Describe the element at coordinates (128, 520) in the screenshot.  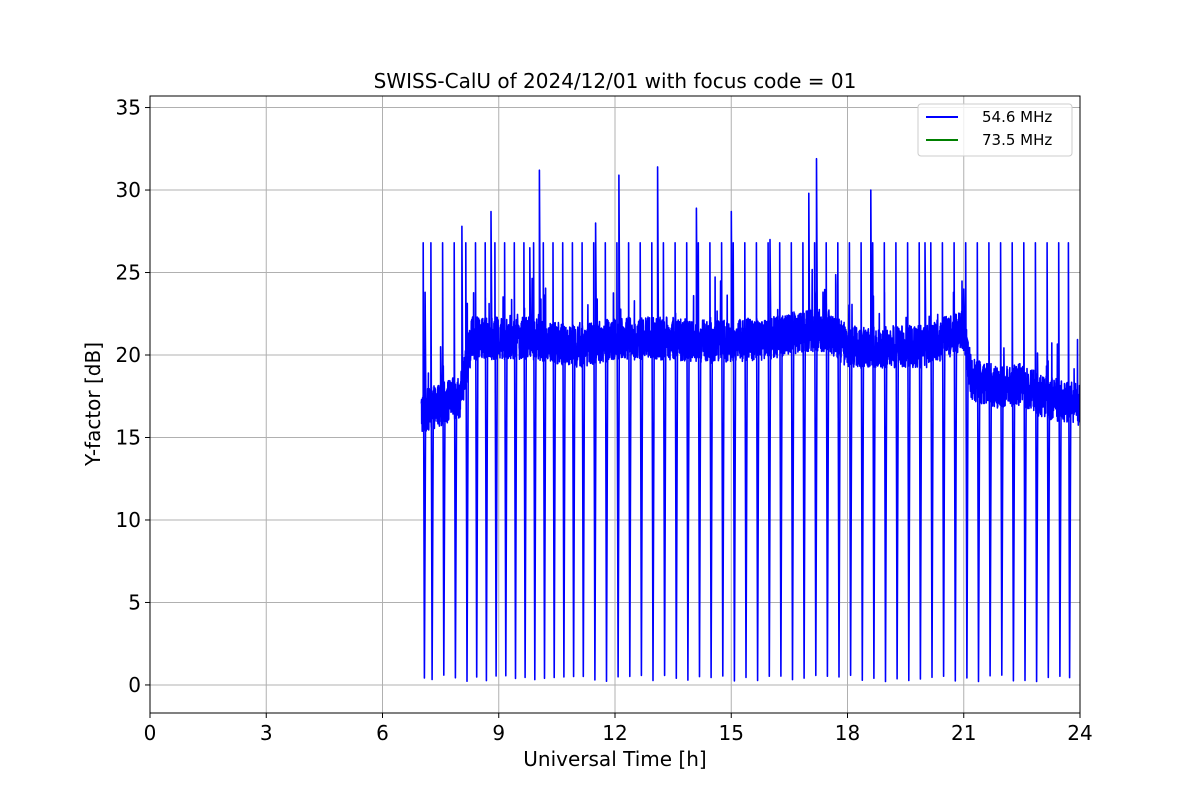
I see `y-tick-label: 10` at that location.